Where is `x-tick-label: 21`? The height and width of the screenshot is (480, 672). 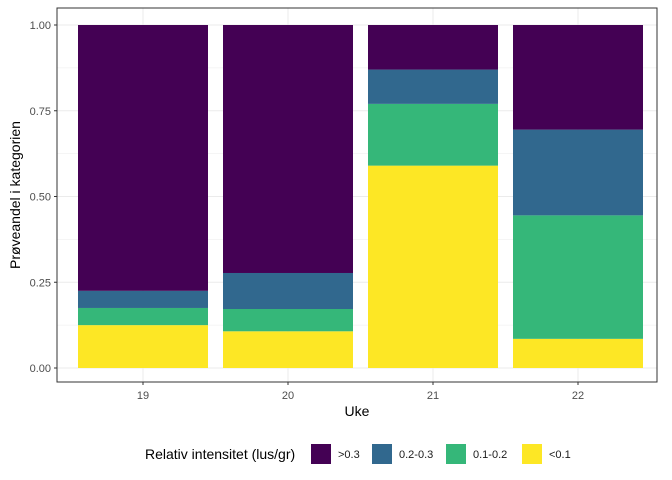
x-tick-label: 21 is located at coordinates (433, 396).